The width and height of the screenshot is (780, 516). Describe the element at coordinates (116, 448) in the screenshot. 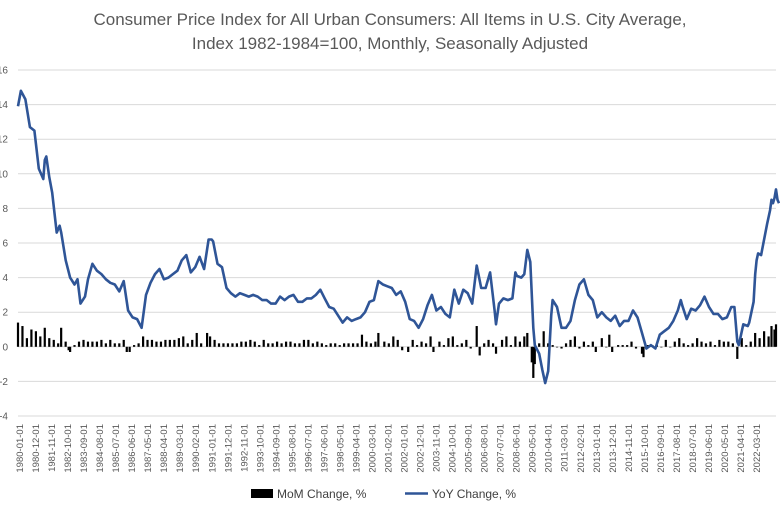

I see `x-tick-label: 1985-07-01` at that location.